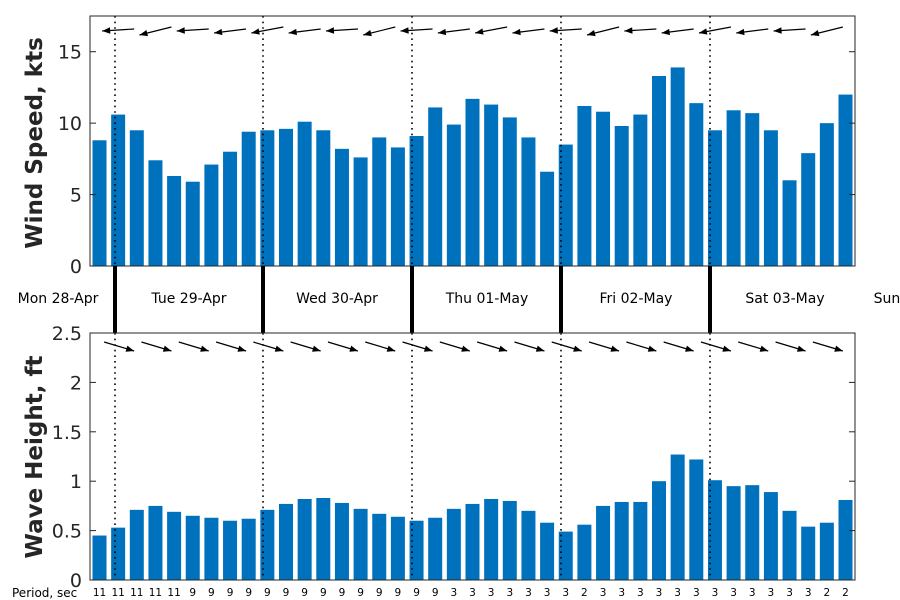  Describe the element at coordinates (44, 593) in the screenshot. I see `period-label: Period, sec` at that location.